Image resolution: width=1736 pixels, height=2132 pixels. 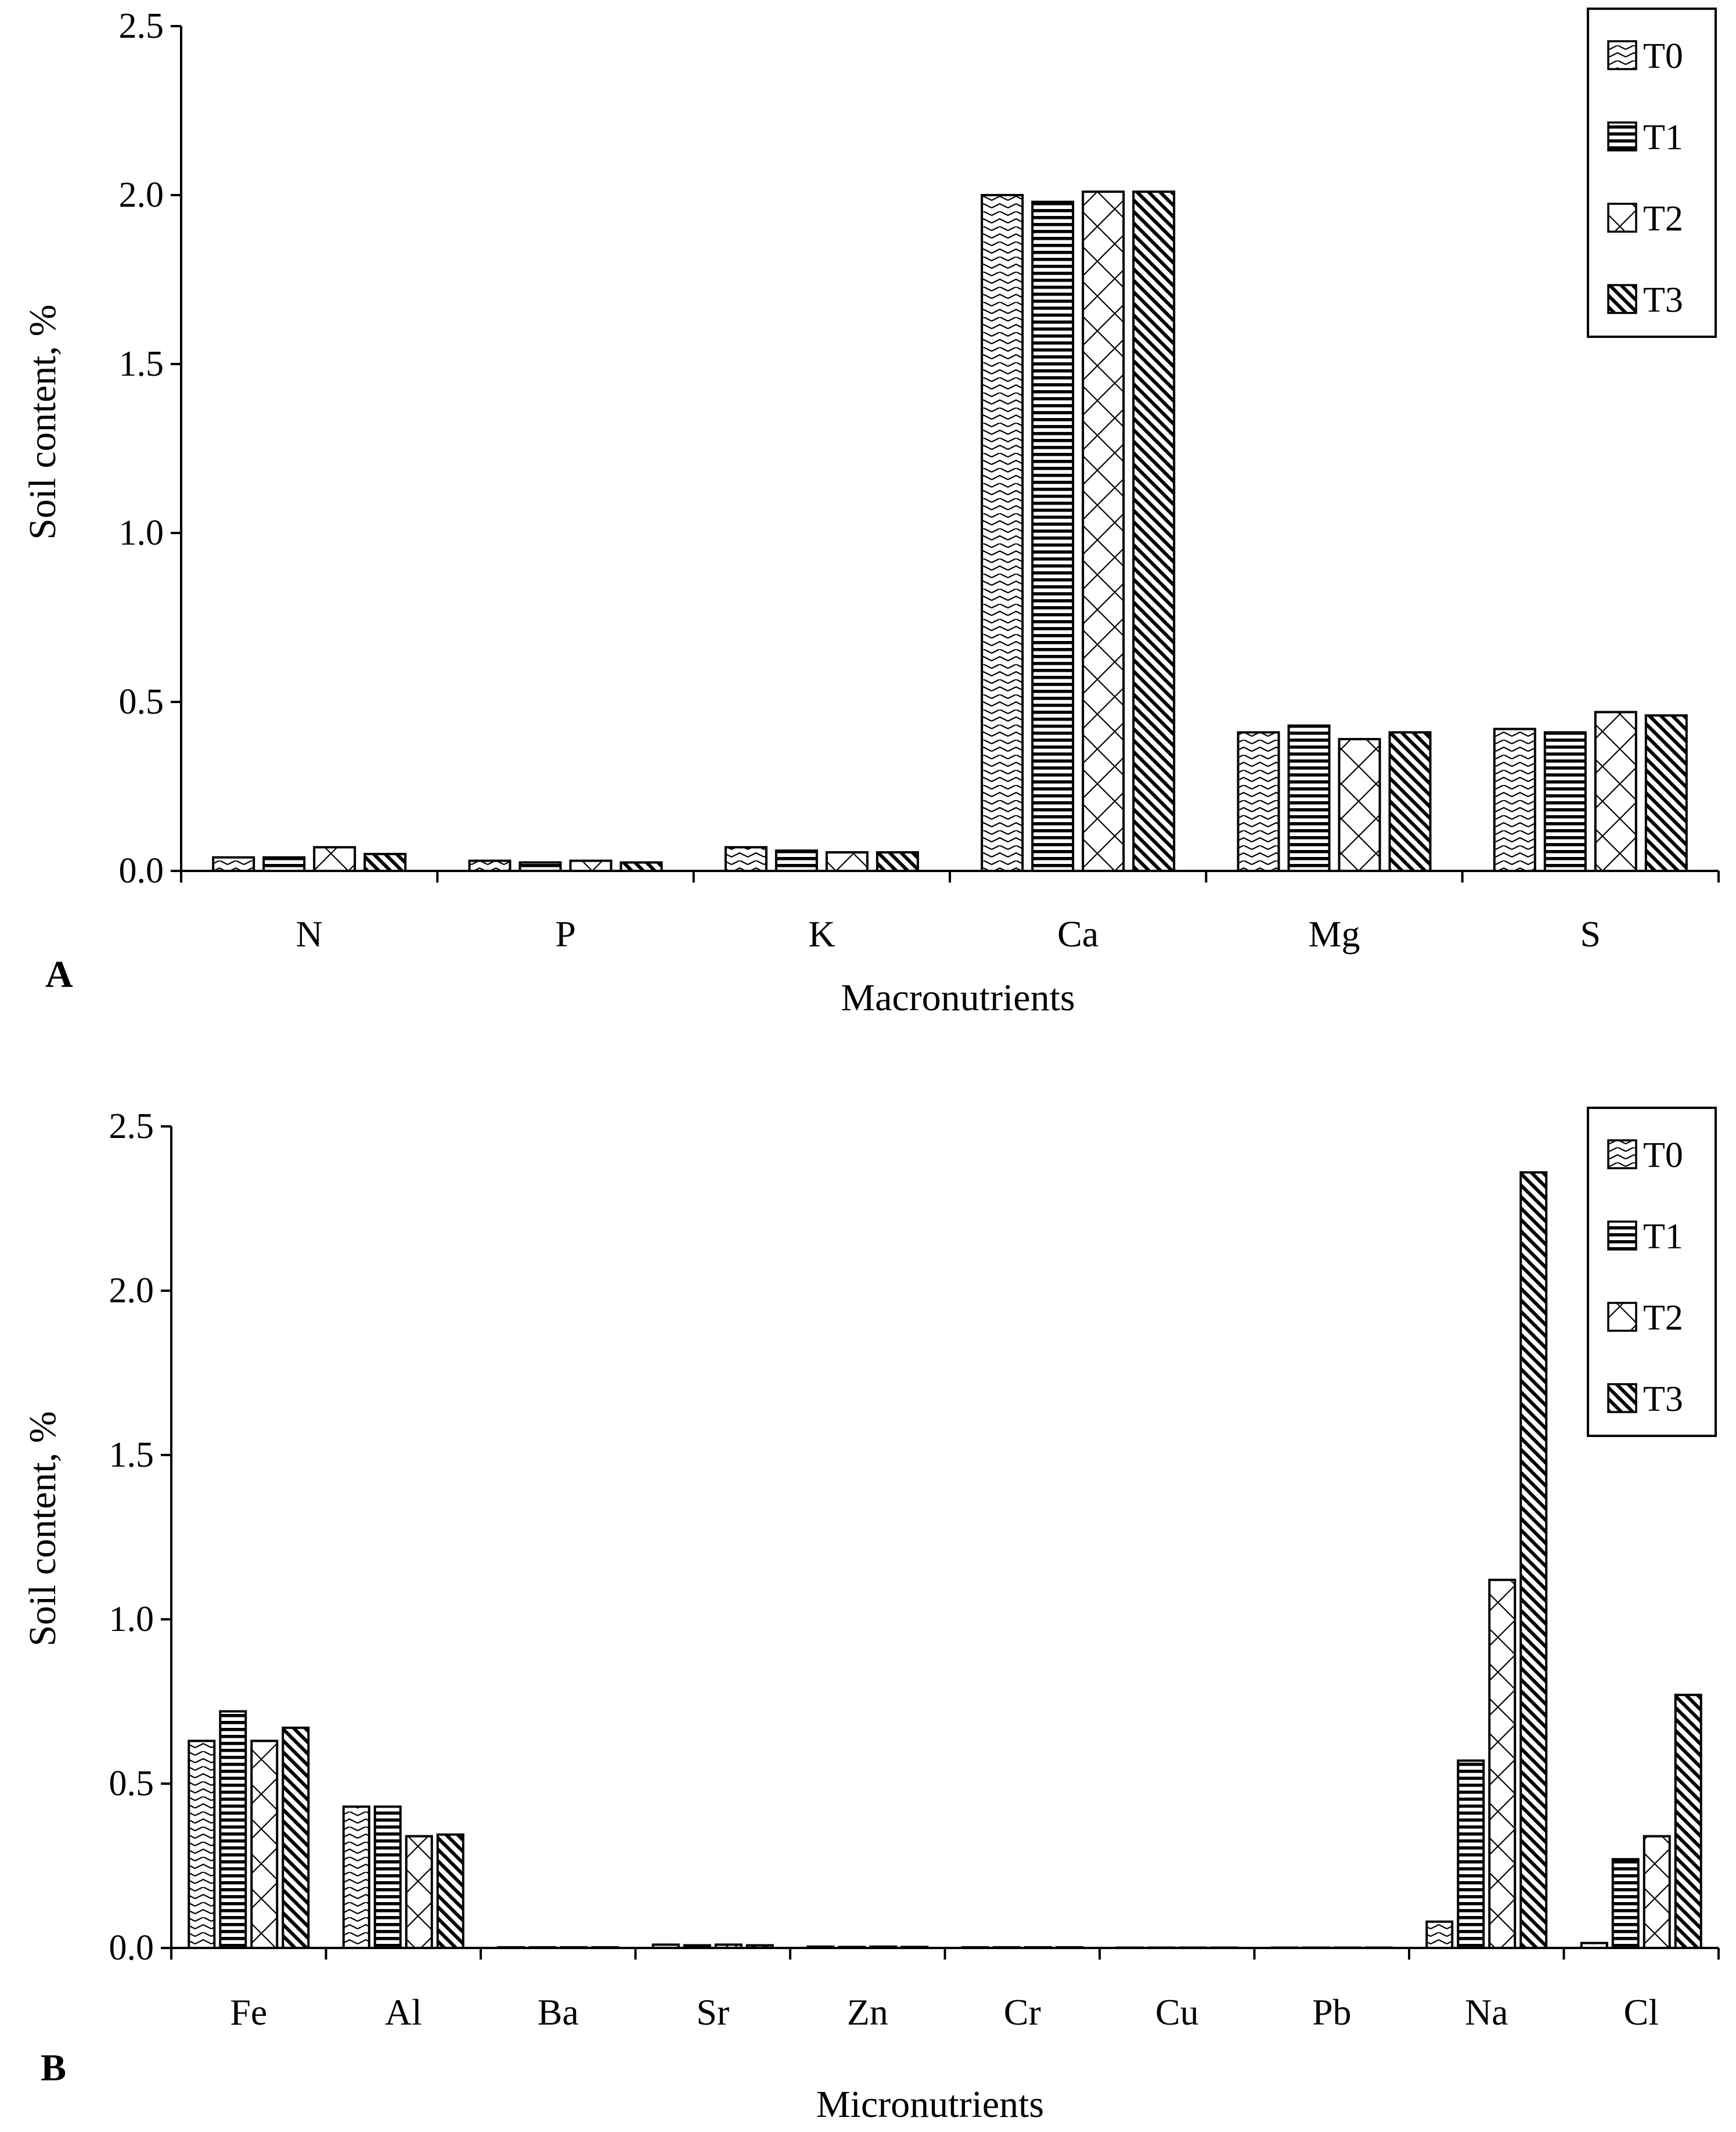 What do you see at coordinates (296, 1838) in the screenshot?
I see `micro-bar-fe-t3` at bounding box center [296, 1838].